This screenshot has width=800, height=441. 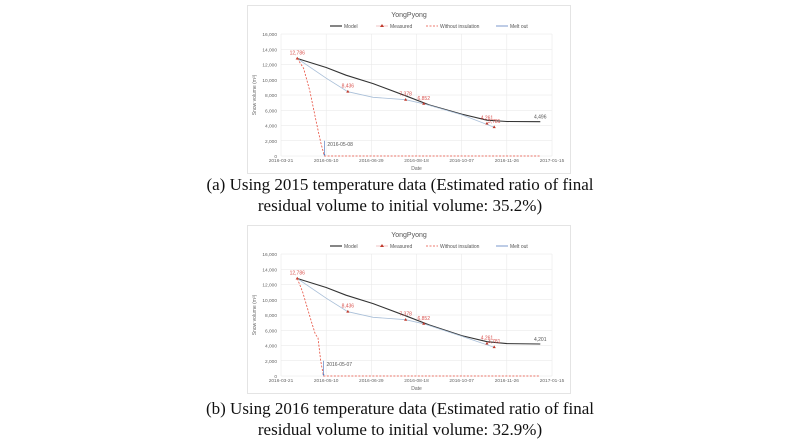 I want to click on melt-out-label: 2016-05-07, so click(x=339, y=365).